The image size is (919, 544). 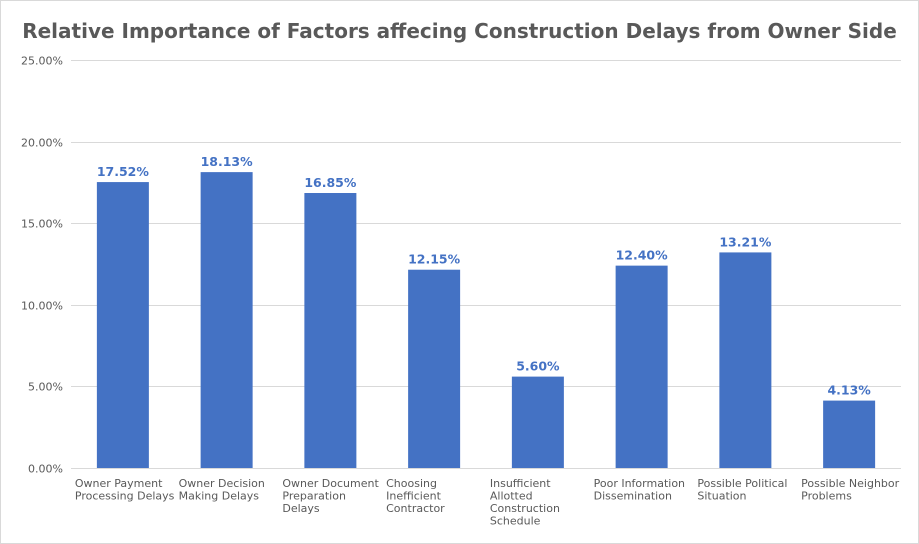 I want to click on x-category-label: Choosing Inefficient Contractor, so click(x=415, y=496).